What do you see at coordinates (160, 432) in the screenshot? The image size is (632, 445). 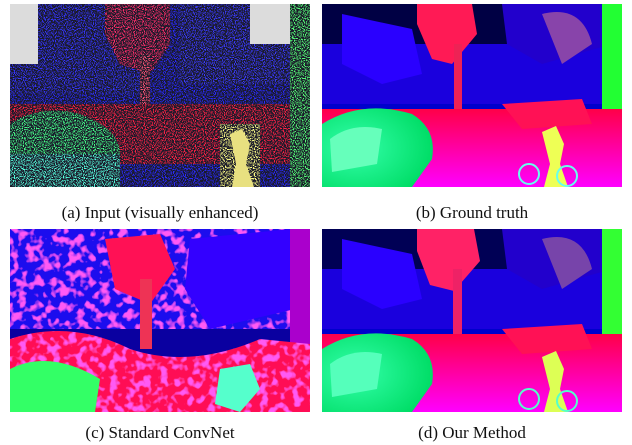 I see `caption-standard-convnet: (c) Standard ConvNet` at bounding box center [160, 432].